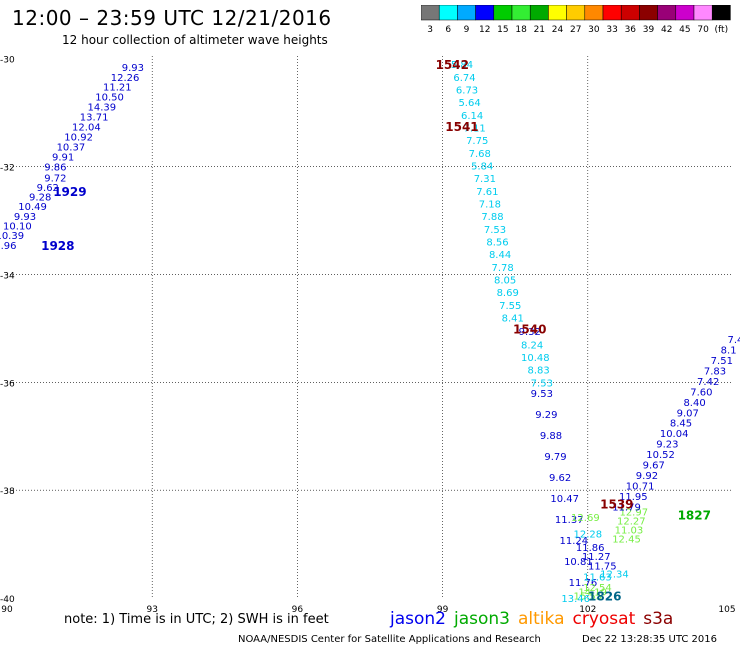  What do you see at coordinates (569, 520) in the screenshot?
I see `wave-height-value: 11.37` at bounding box center [569, 520].